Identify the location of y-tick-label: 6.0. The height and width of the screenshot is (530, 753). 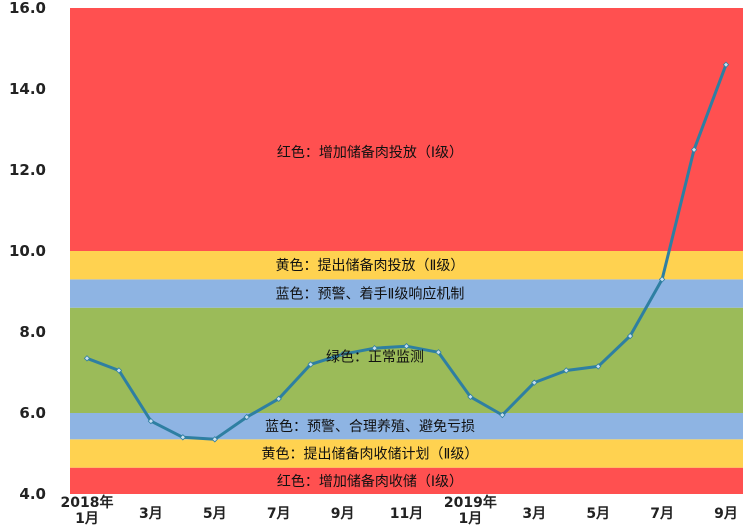
(32, 413).